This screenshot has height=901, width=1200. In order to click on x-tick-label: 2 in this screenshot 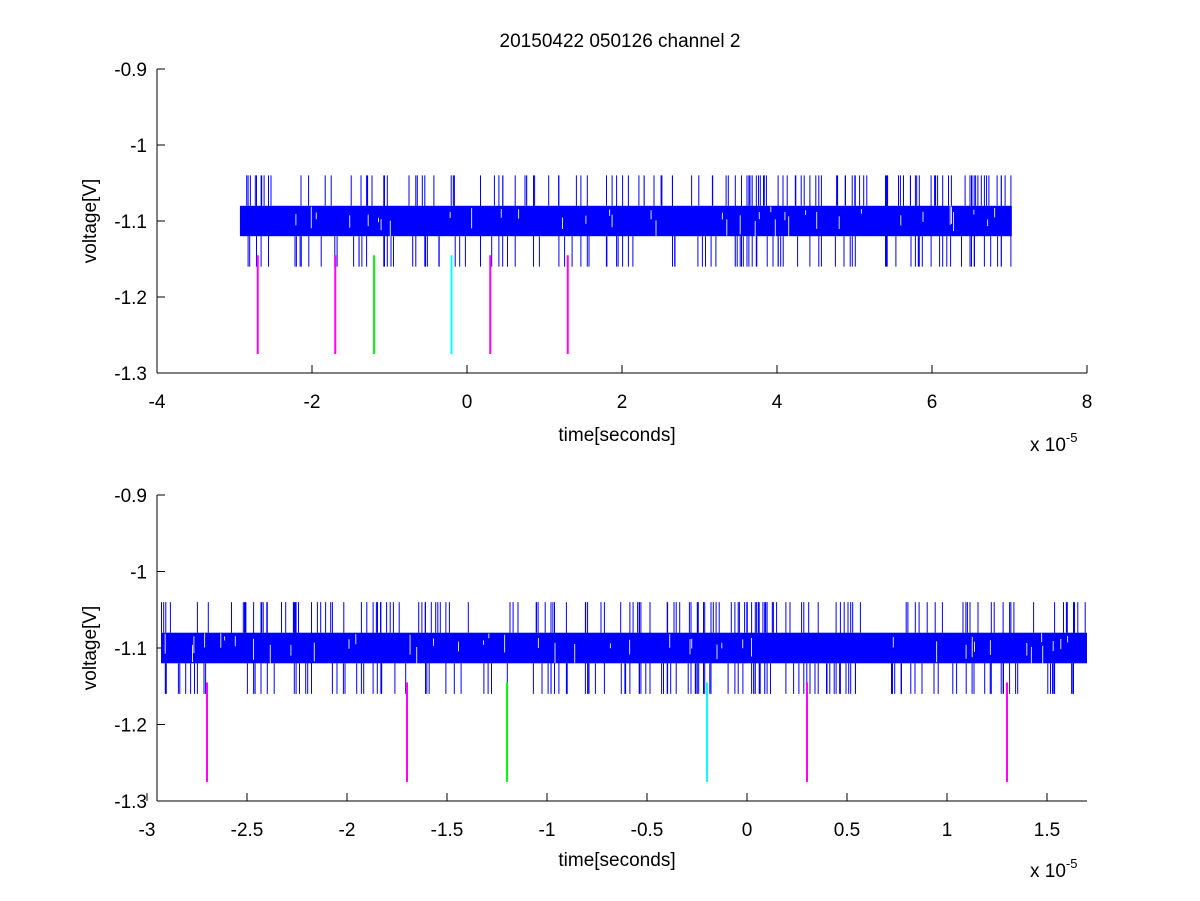, I will do `click(622, 402)`.